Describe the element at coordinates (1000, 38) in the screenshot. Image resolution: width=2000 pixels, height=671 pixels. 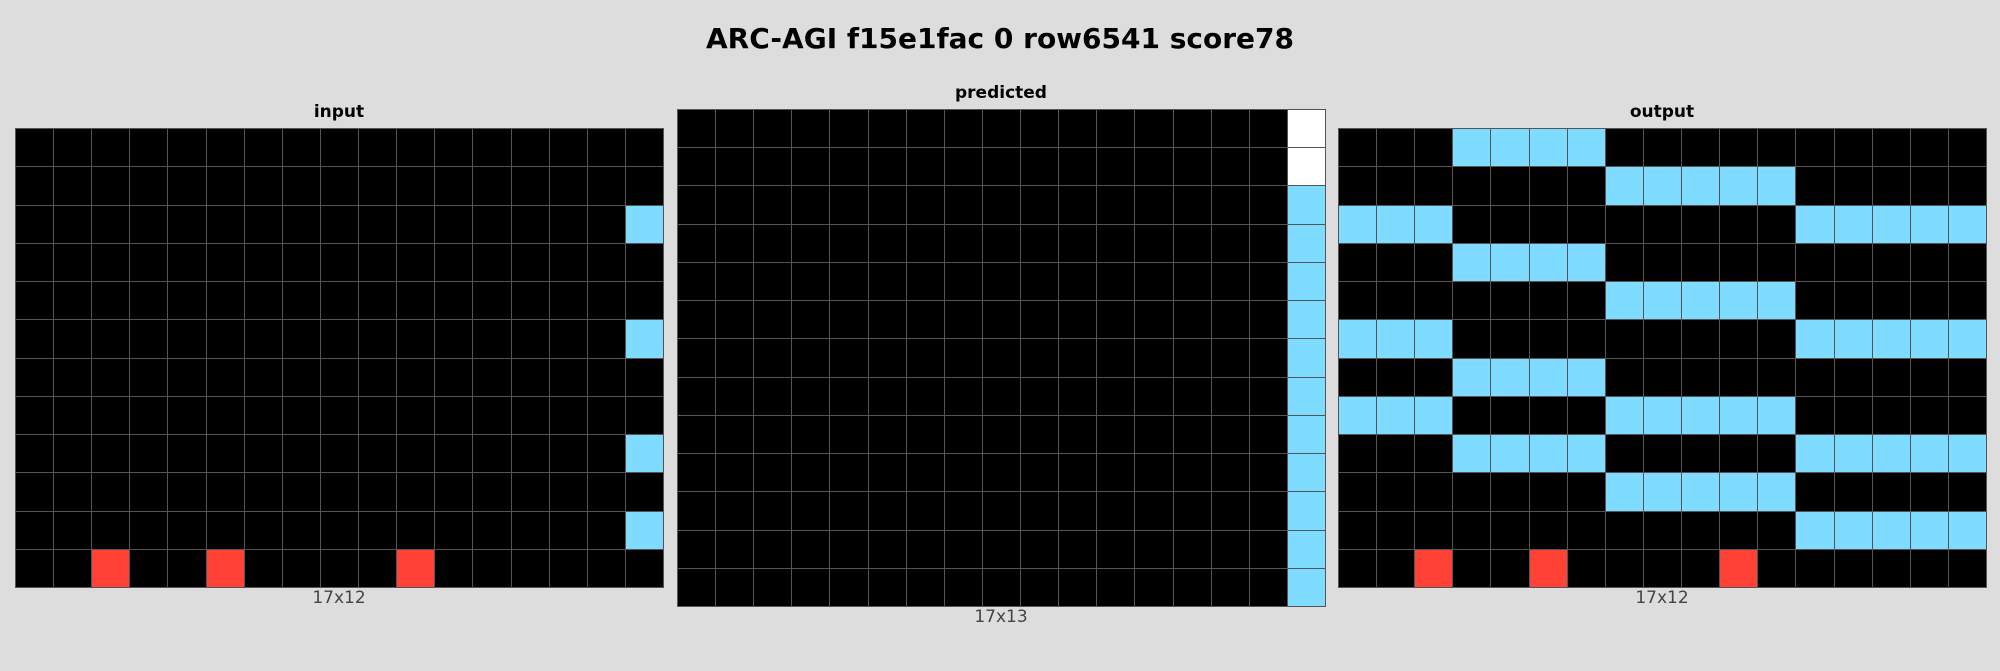
I see `page-title: ARC-AGI f15e1fac 0 row6541 score78` at that location.